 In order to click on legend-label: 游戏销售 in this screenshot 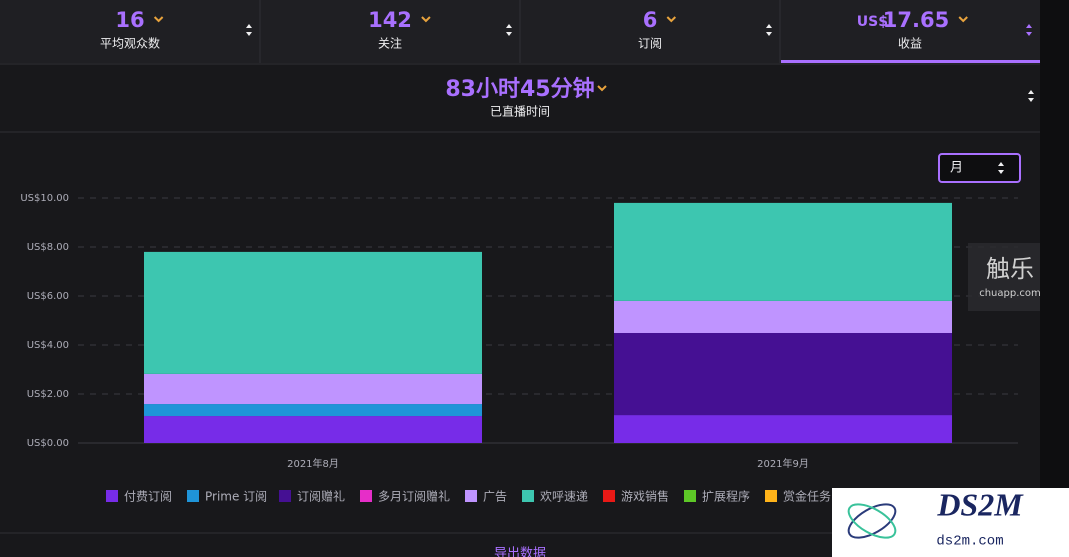, I will do `click(645, 496)`.